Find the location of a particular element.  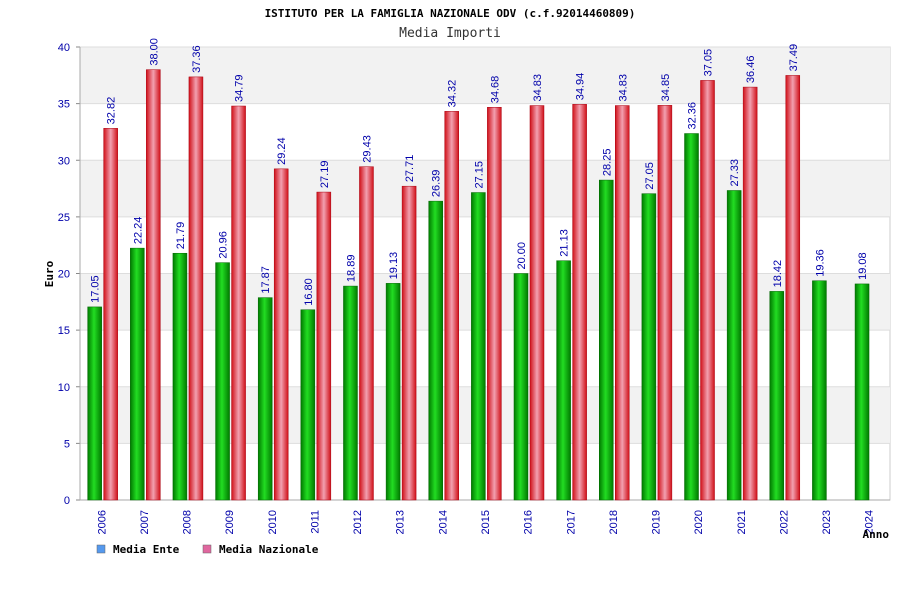

data-label-media-ente: 19.36 is located at coordinates (820, 263).